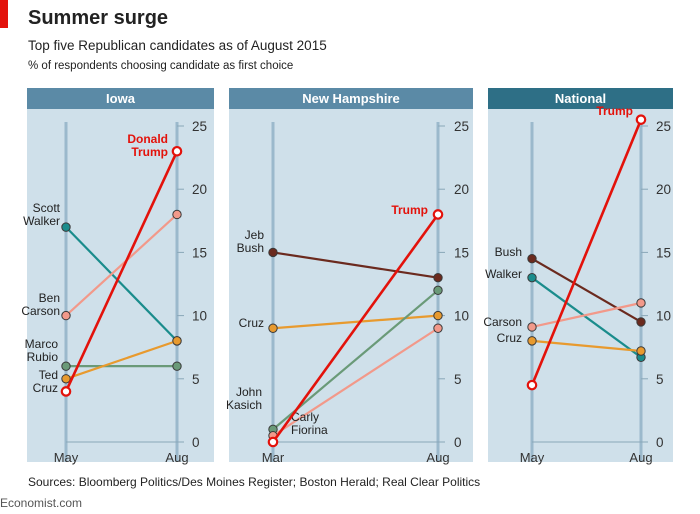 This screenshot has width=700, height=514. Describe the element at coordinates (43, 357) in the screenshot. I see `series-label-line: Rubio` at that location.